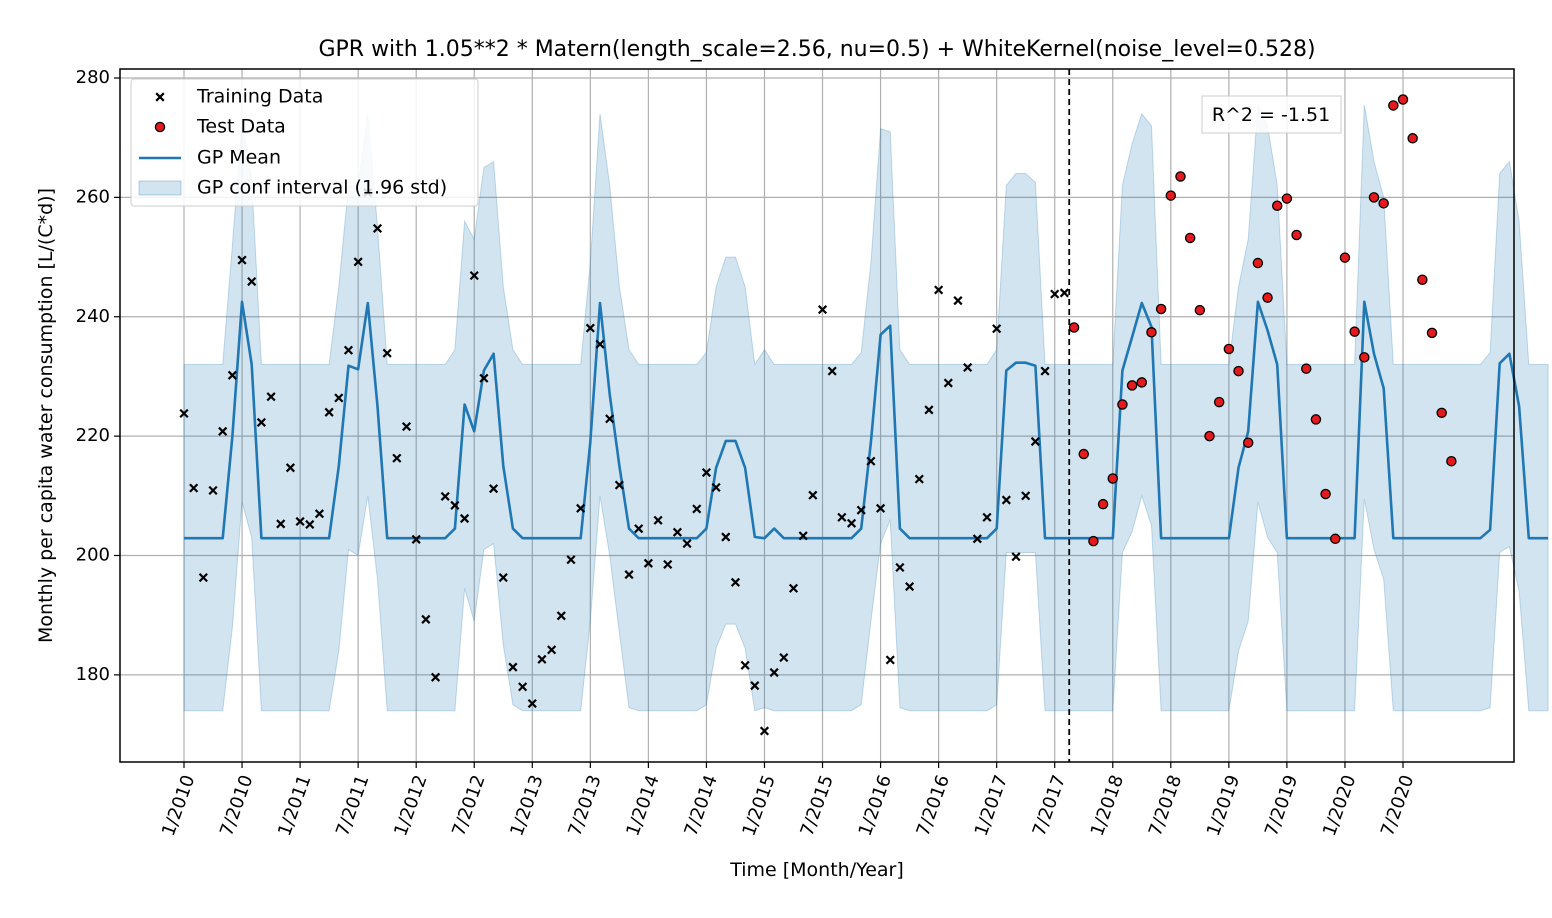 This screenshot has width=1552, height=918. I want to click on x-tick-label: 7/2013, so click(584, 805).